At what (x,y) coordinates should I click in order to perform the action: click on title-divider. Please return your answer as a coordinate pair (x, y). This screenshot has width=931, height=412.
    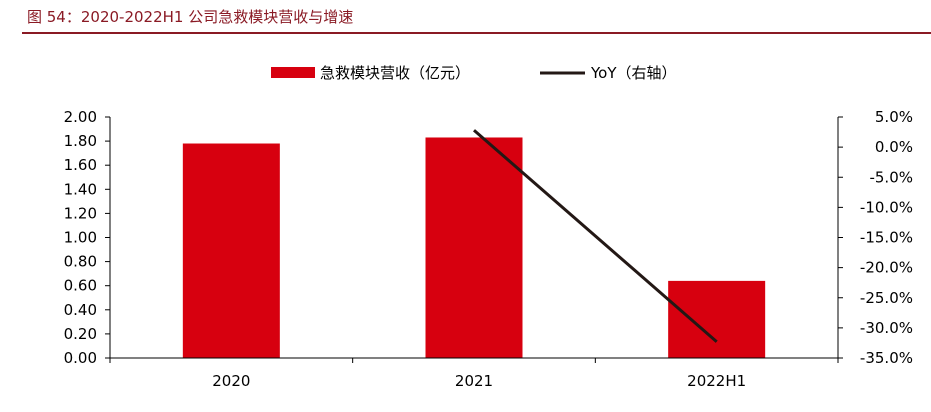
    Looking at the image, I should click on (476, 33).